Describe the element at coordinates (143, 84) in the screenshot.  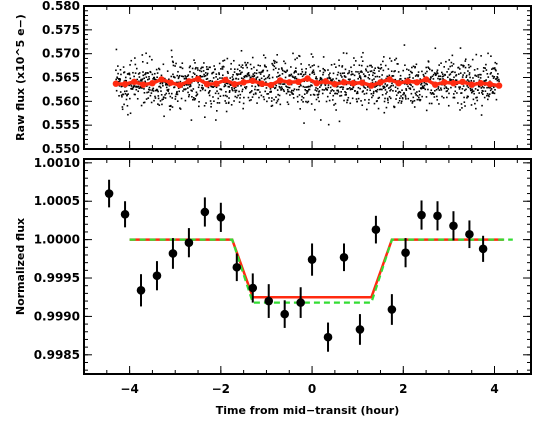
I see `binned-raw-flux-point` at that location.